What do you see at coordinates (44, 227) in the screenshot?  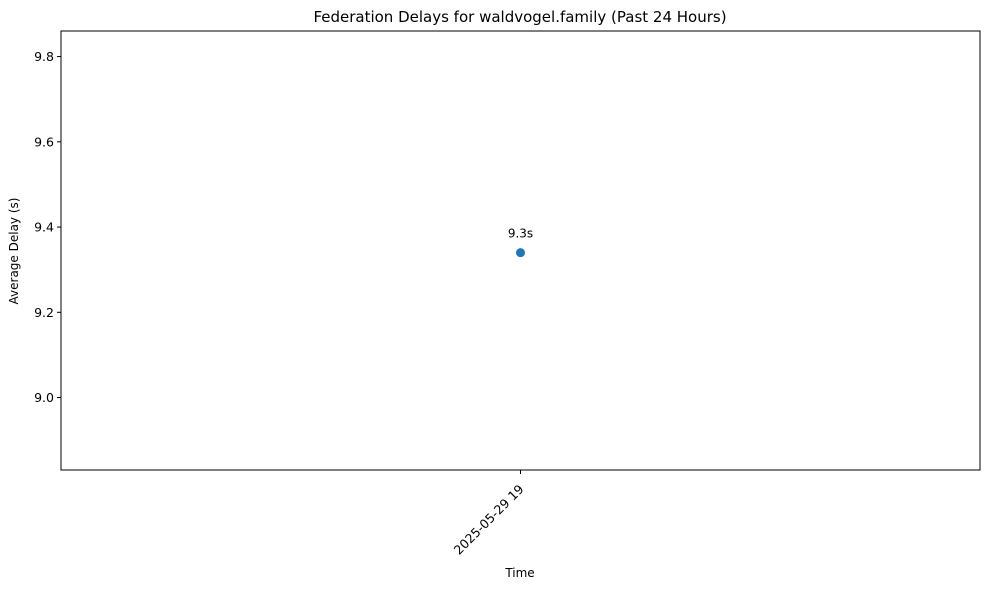 I see `y-tick-label: 9.4` at bounding box center [44, 227].